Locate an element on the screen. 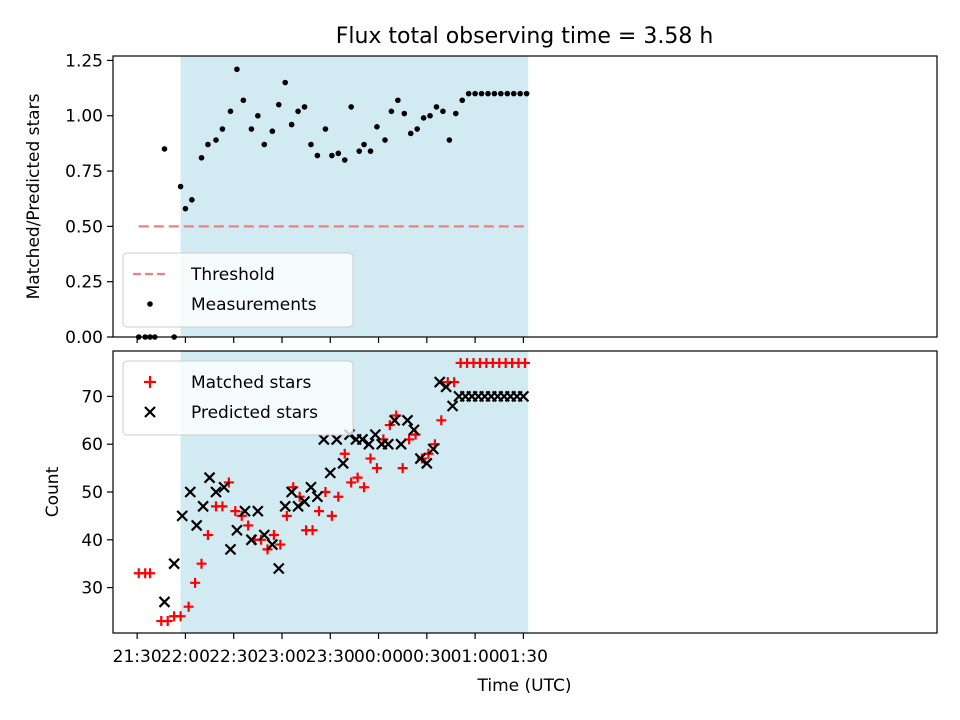 This screenshot has height=720, width=960. legend-box is located at coordinates (238, 398).